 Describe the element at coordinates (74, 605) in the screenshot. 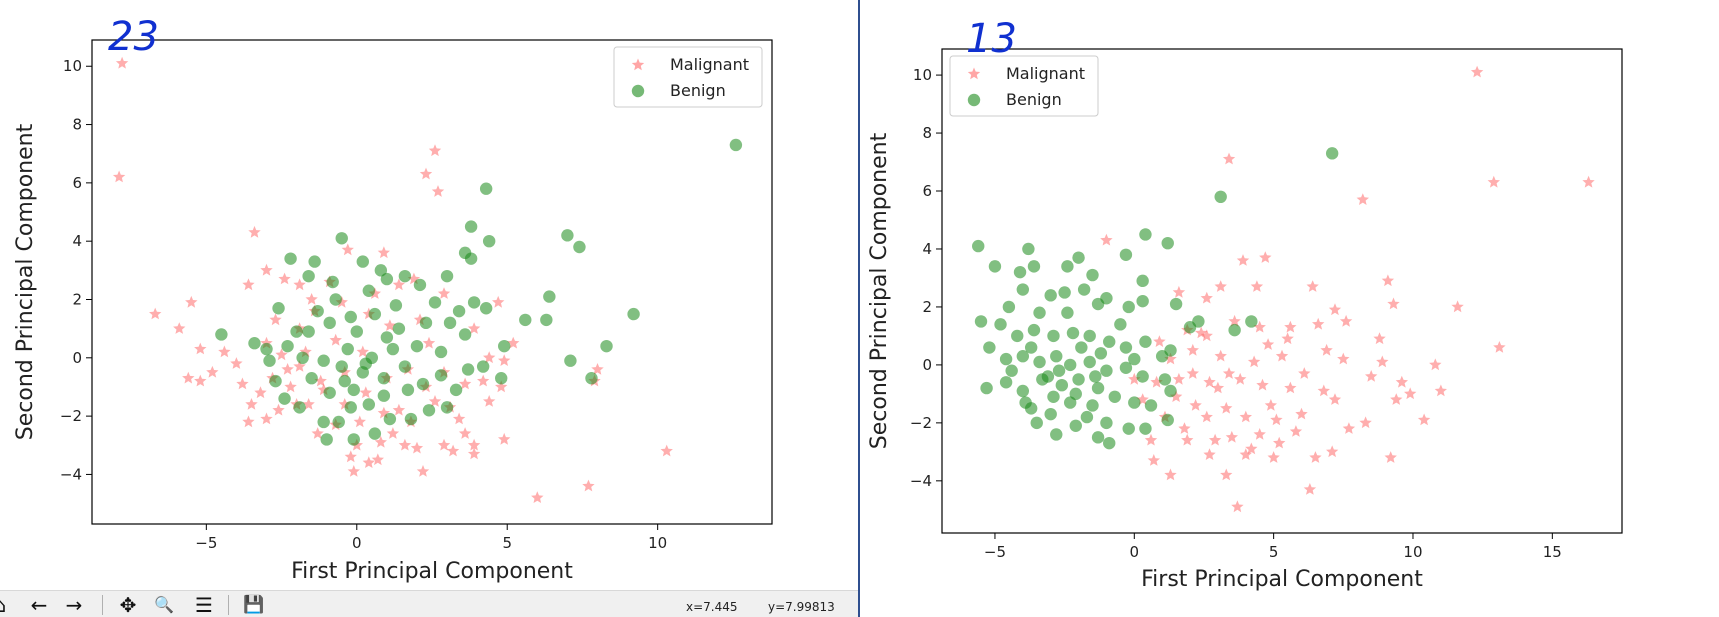

I see `forward-arrow-icon: →` at that location.